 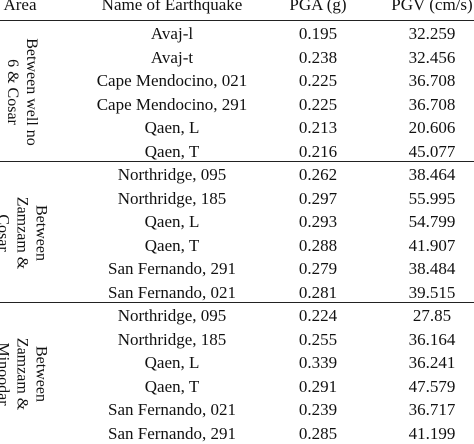 I want to click on header-name: Name of Earthquake, so click(x=172, y=7).